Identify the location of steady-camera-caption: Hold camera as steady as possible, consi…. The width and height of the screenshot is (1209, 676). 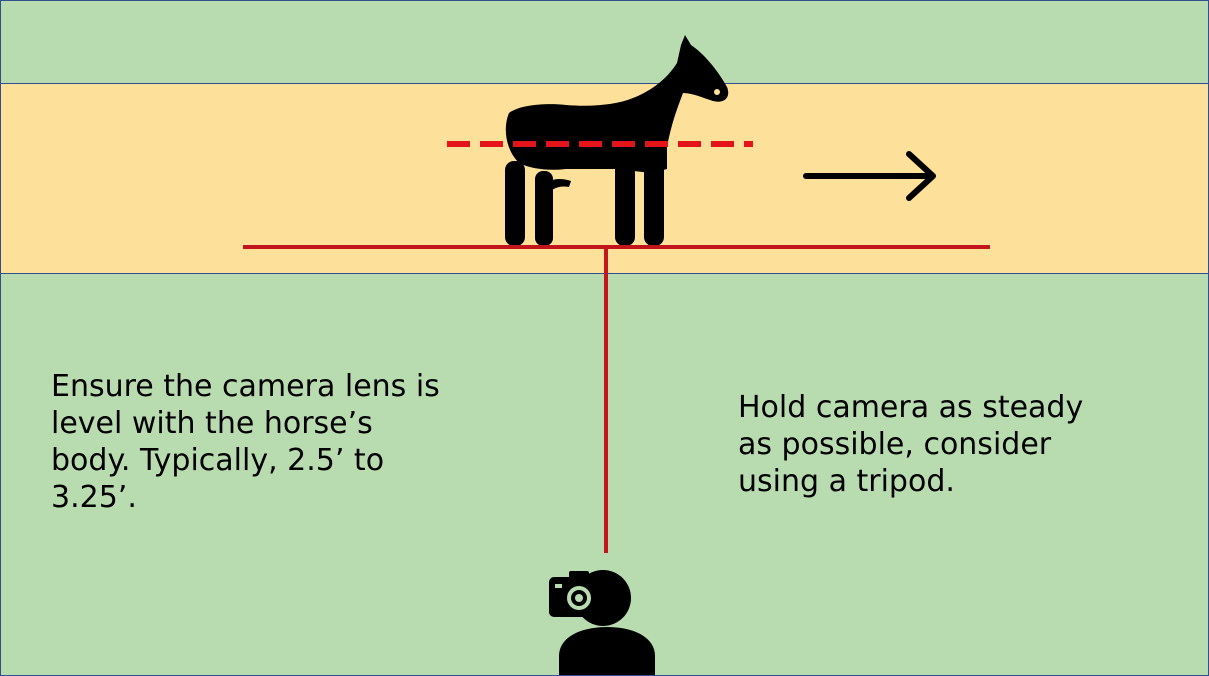
(911, 444).